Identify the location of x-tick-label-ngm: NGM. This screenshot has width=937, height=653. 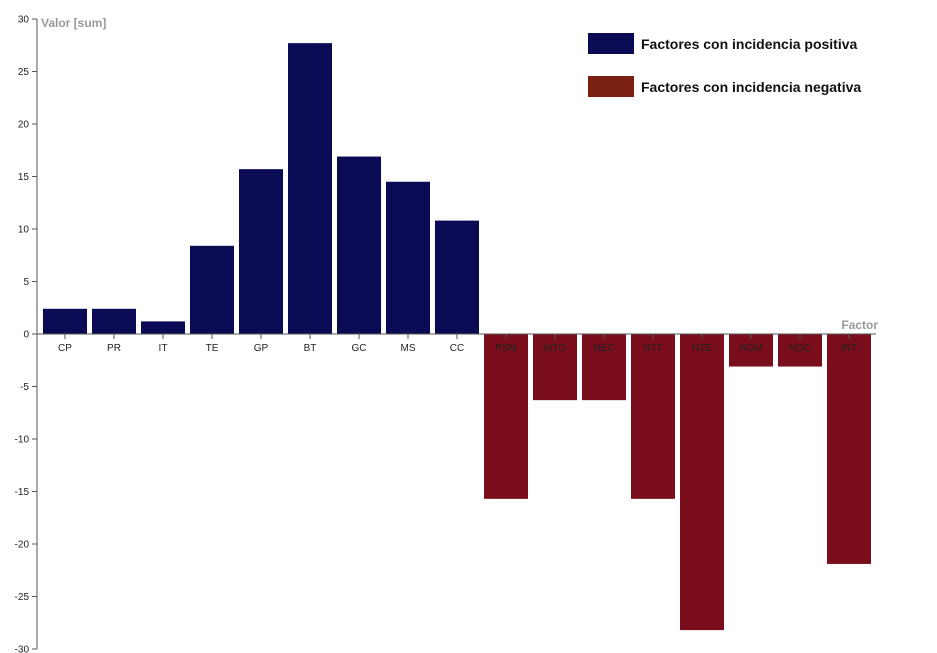
(750, 348).